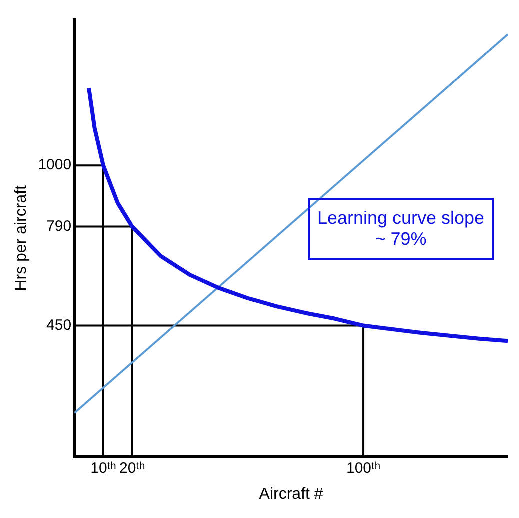  I want to click on x-tick-label: 10ᵗʰ, so click(103, 468).